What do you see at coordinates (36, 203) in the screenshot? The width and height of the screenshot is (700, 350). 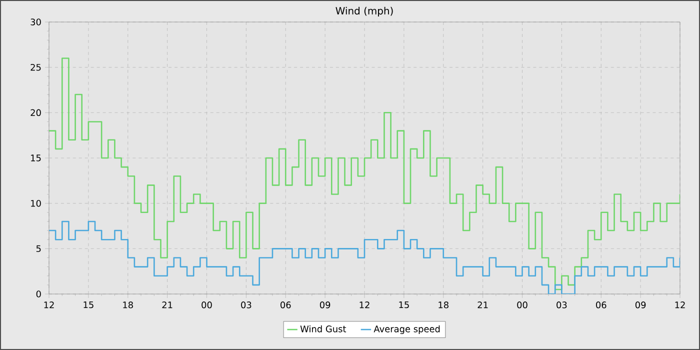 I see `y-tick-label: 10` at bounding box center [36, 203].